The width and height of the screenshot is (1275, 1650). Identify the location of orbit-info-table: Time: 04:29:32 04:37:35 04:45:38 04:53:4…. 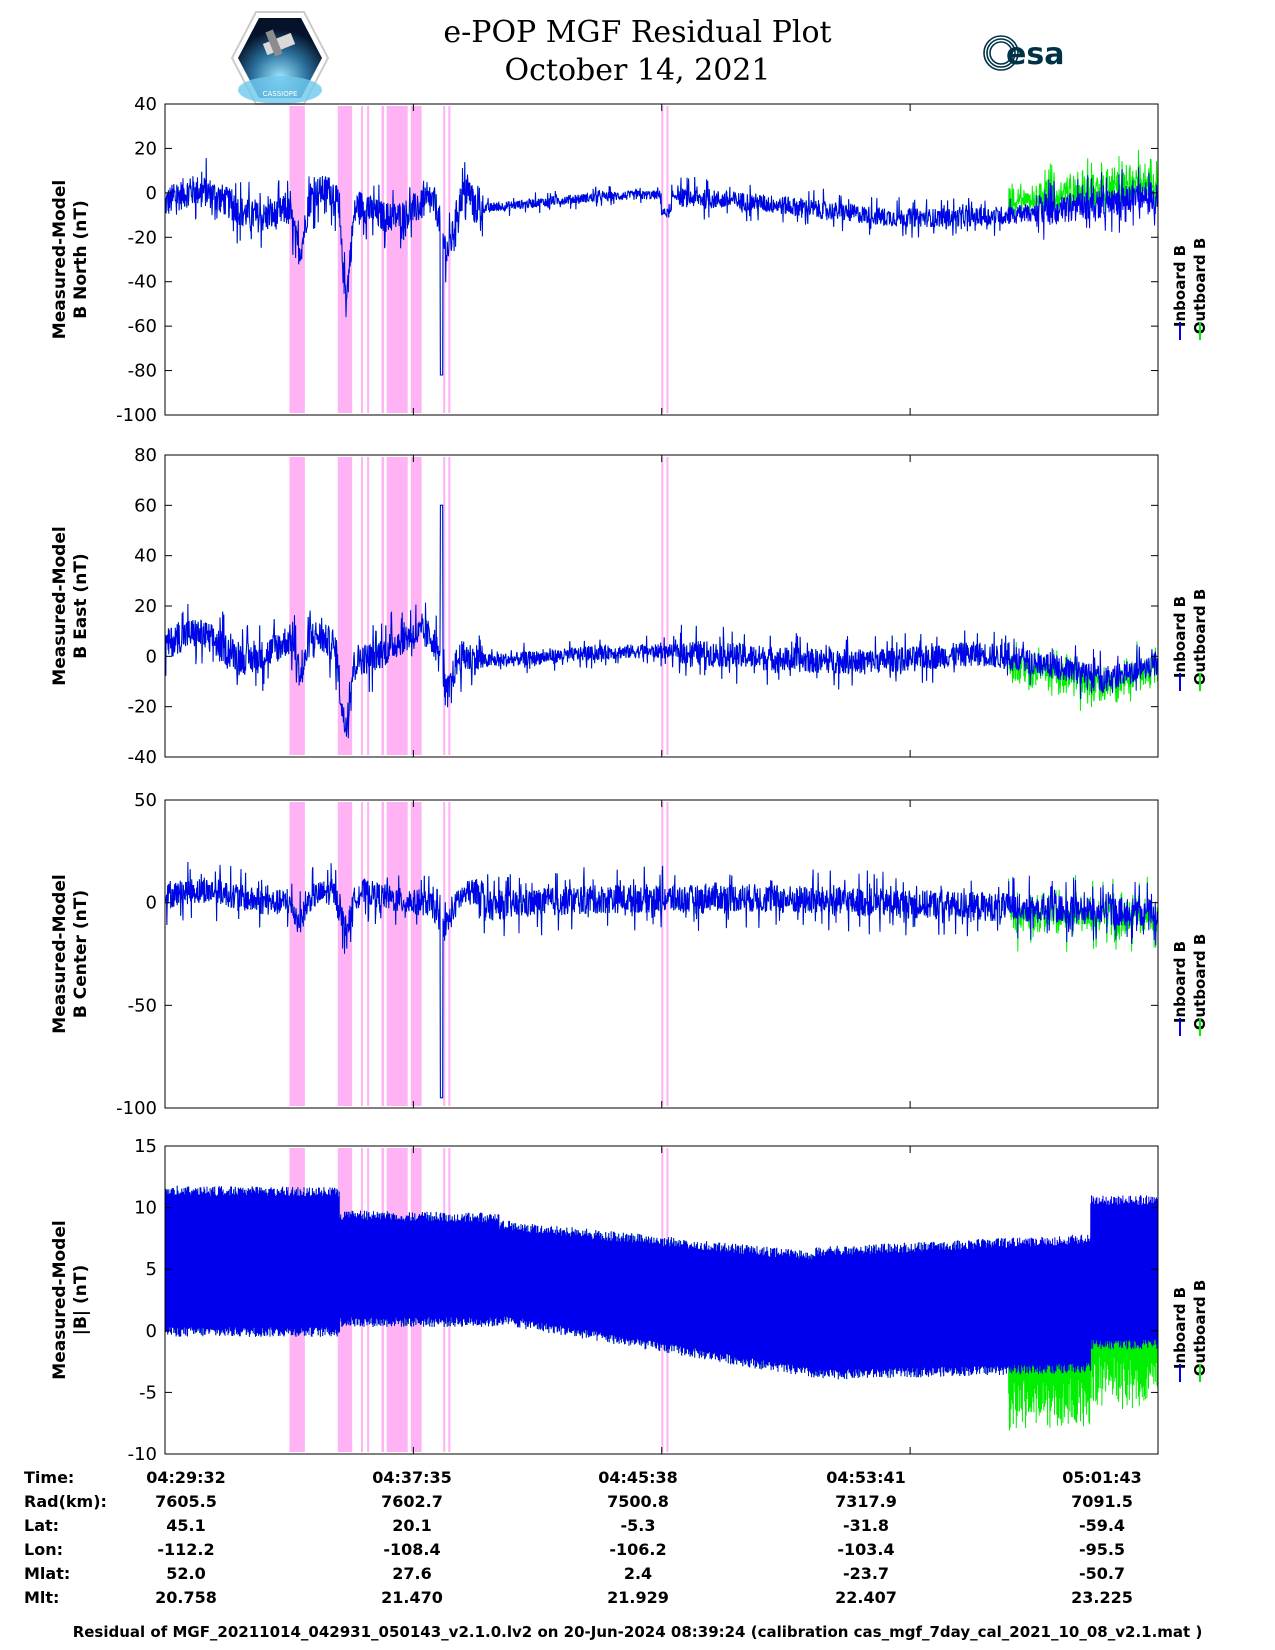
(637, 1543).